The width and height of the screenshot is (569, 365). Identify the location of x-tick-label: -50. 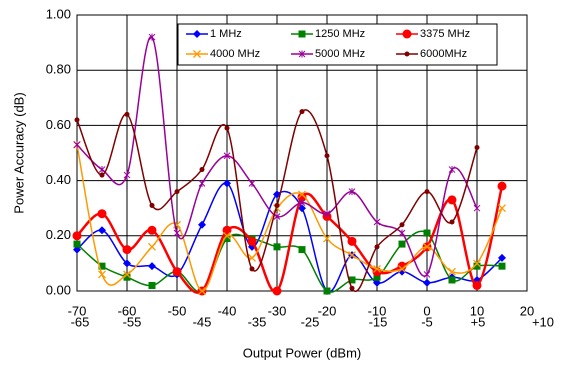
(177, 310).